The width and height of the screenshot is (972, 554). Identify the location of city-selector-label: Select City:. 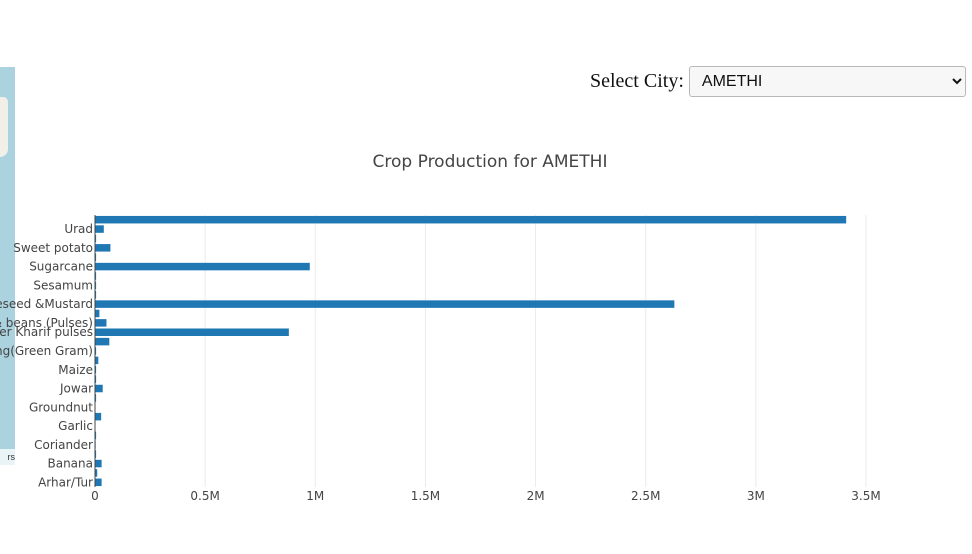
(637, 81).